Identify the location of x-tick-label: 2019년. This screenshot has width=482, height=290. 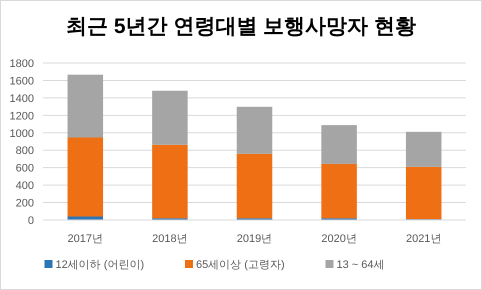
(254, 239).